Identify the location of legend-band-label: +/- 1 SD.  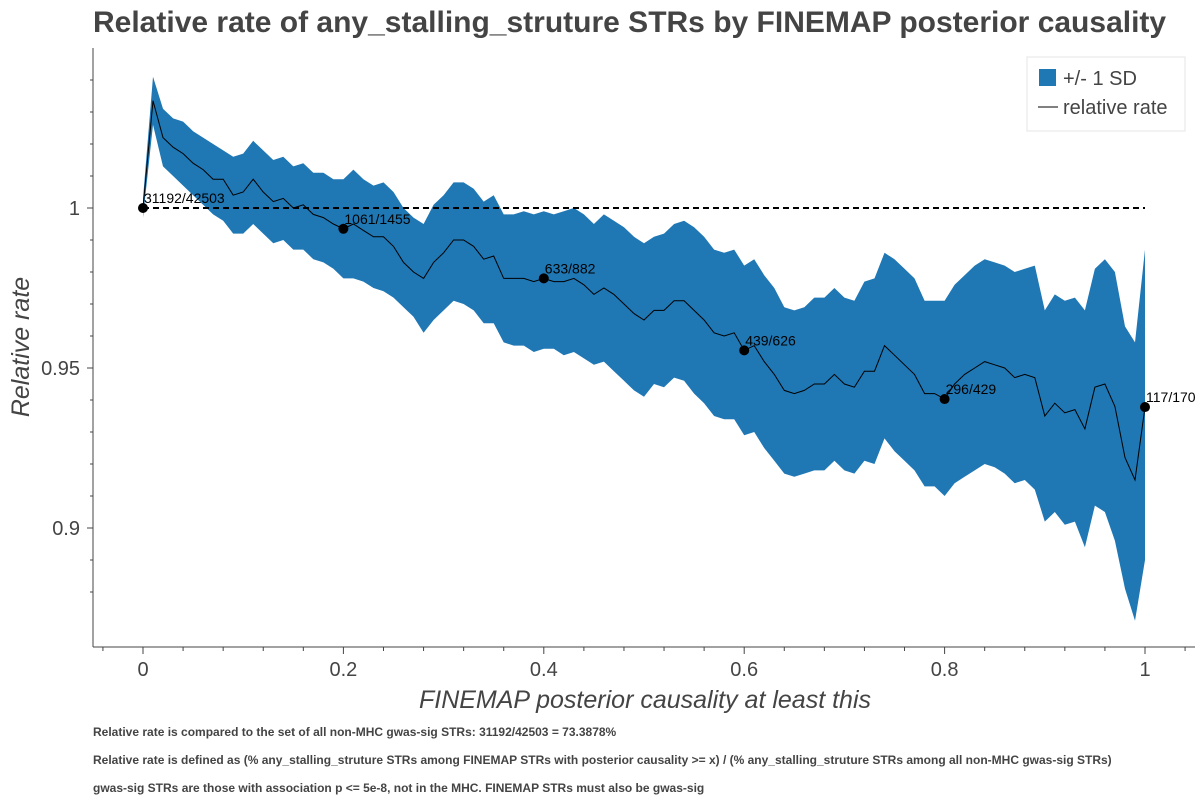
(1100, 79).